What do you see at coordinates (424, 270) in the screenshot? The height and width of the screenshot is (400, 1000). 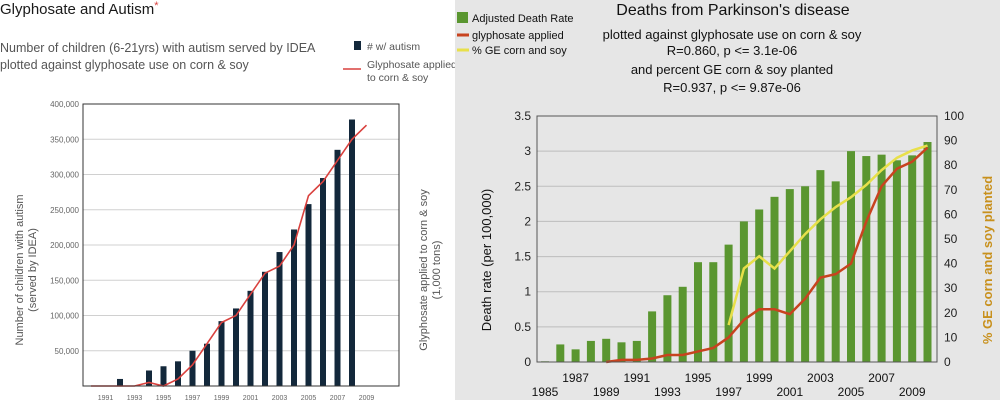 I see `left-y2label-line1: Glyphosate applied to corn & soy` at bounding box center [424, 270].